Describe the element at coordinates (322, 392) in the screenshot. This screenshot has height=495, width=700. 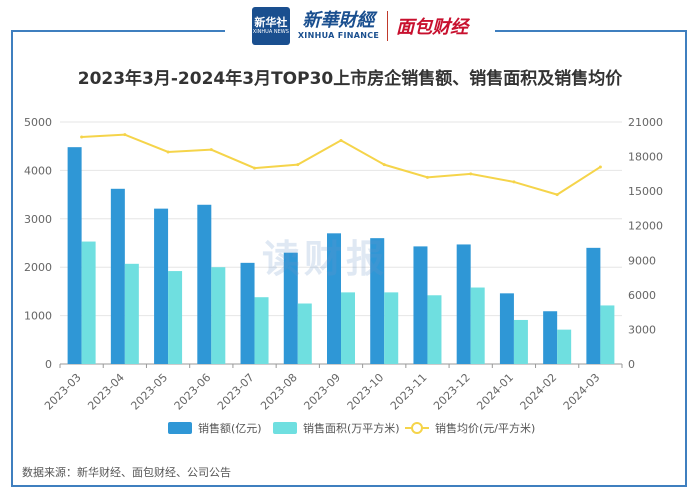
I see `x-tick-label: 2023-09` at that location.